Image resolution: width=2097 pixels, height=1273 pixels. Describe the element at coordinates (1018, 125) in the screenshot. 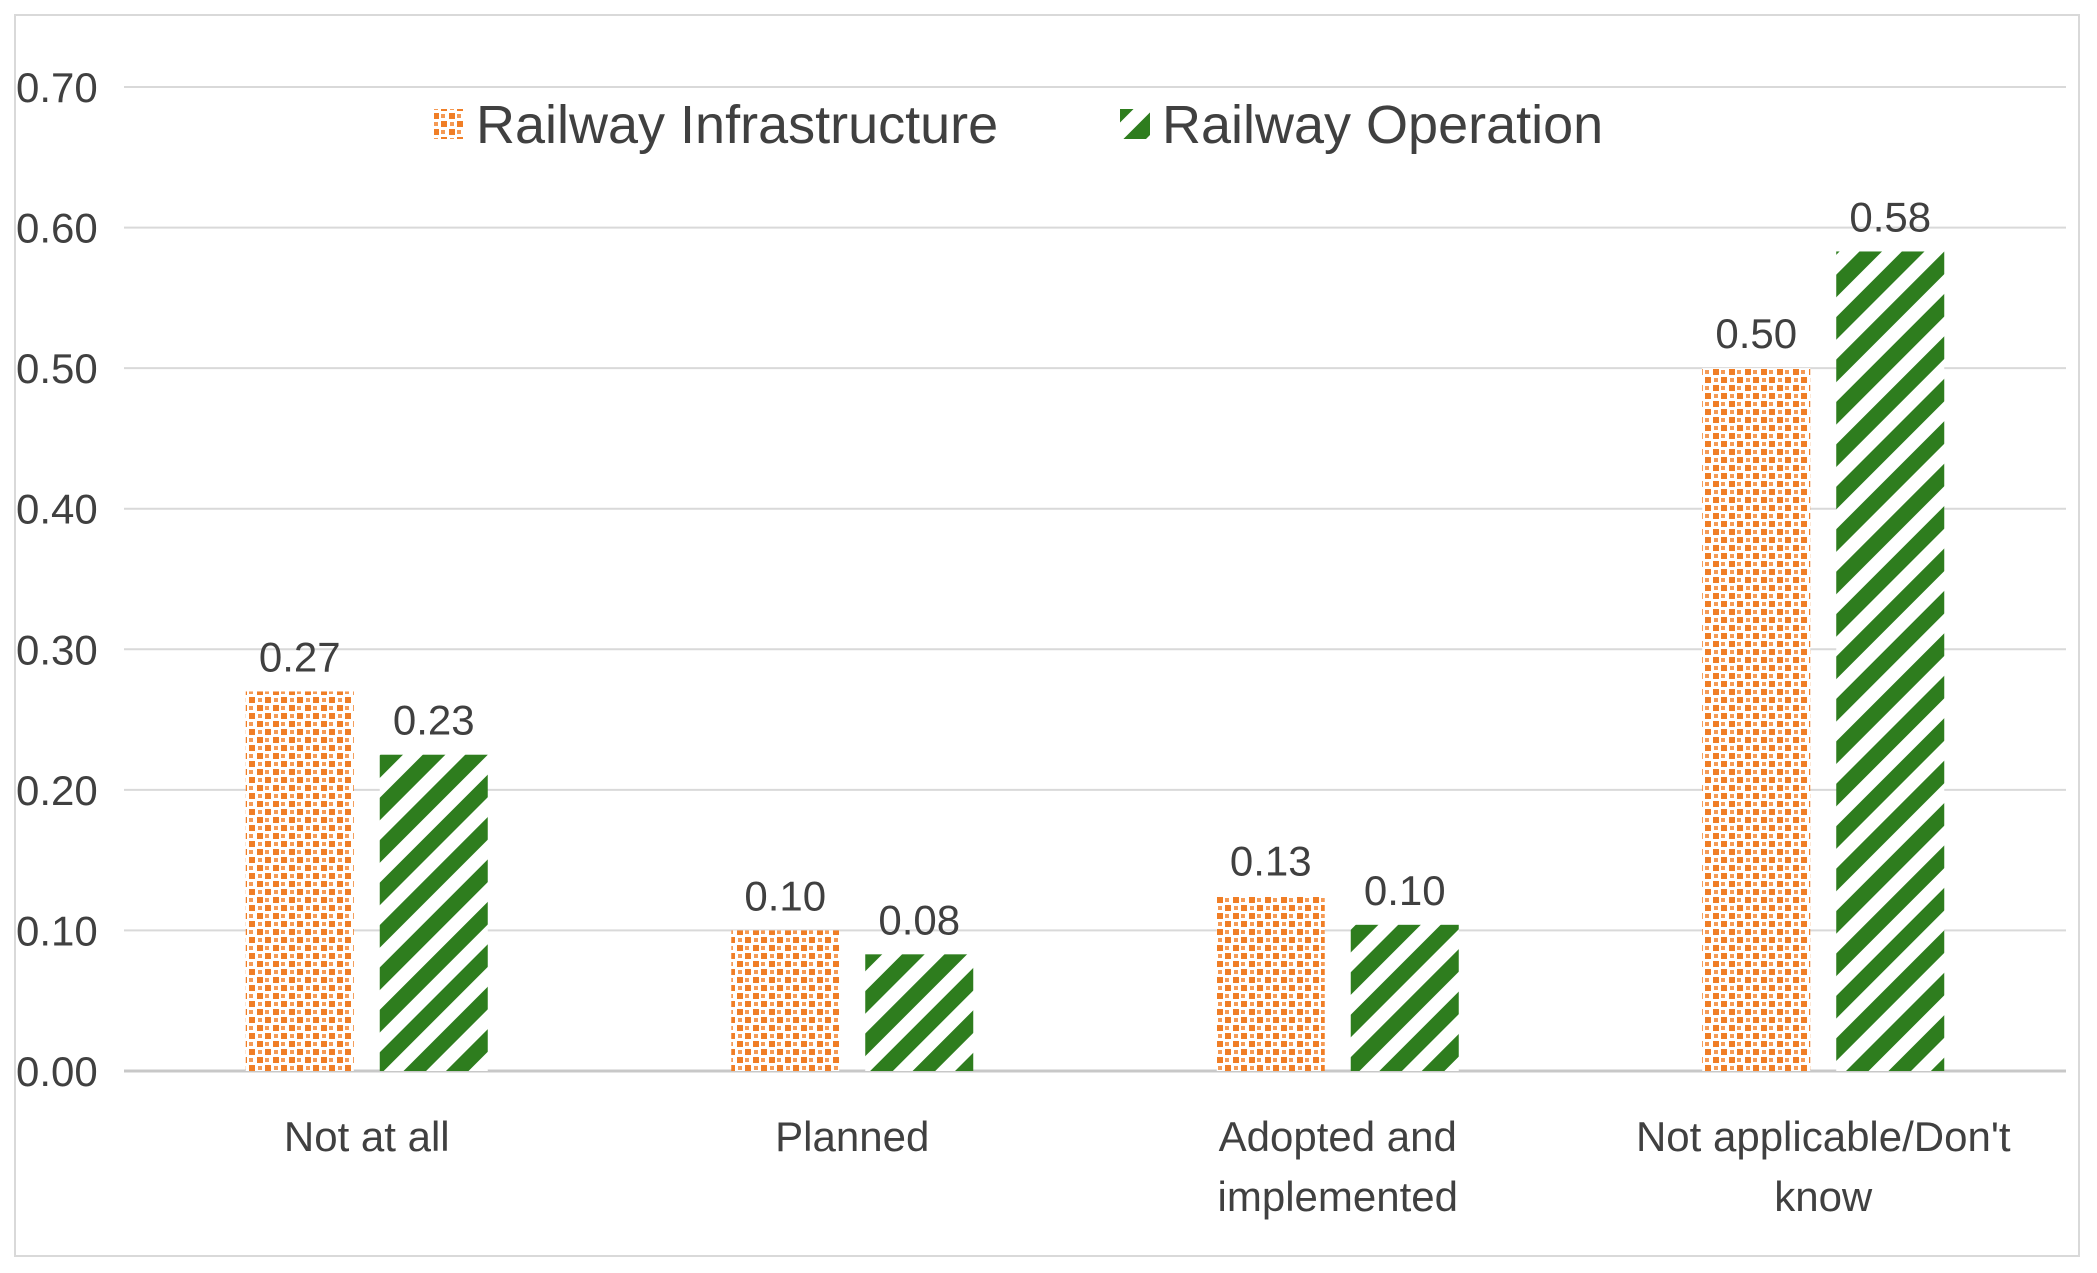

I see `legend: Railway Infrastructure Railway Operation` at that location.